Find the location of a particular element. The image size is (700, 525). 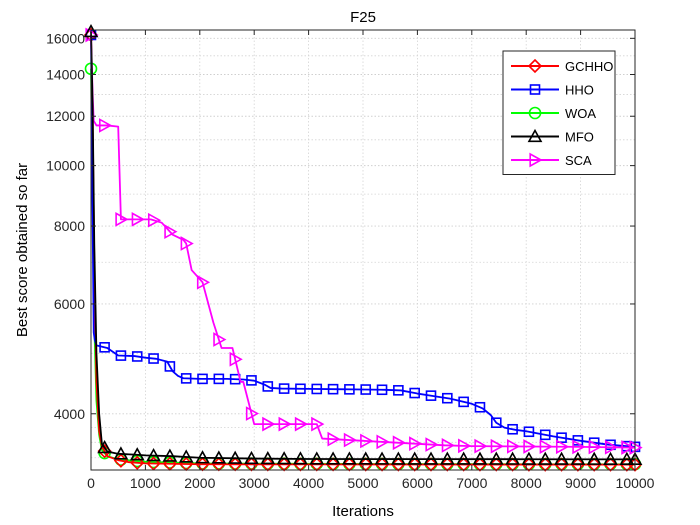

legend-marker-hho is located at coordinates (535, 89).